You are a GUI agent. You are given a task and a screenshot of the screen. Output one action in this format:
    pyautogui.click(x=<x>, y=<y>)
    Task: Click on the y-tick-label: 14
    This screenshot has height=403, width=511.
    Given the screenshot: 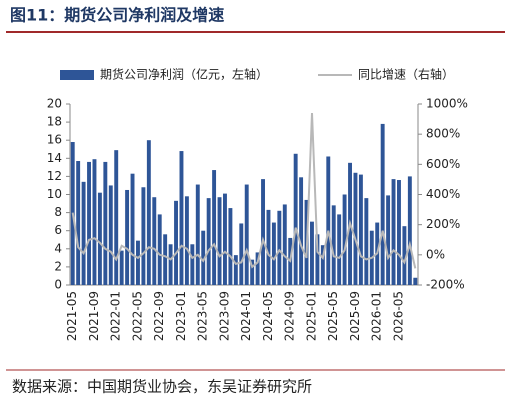 What is the action you would take?
    pyautogui.click(x=54, y=158)
    